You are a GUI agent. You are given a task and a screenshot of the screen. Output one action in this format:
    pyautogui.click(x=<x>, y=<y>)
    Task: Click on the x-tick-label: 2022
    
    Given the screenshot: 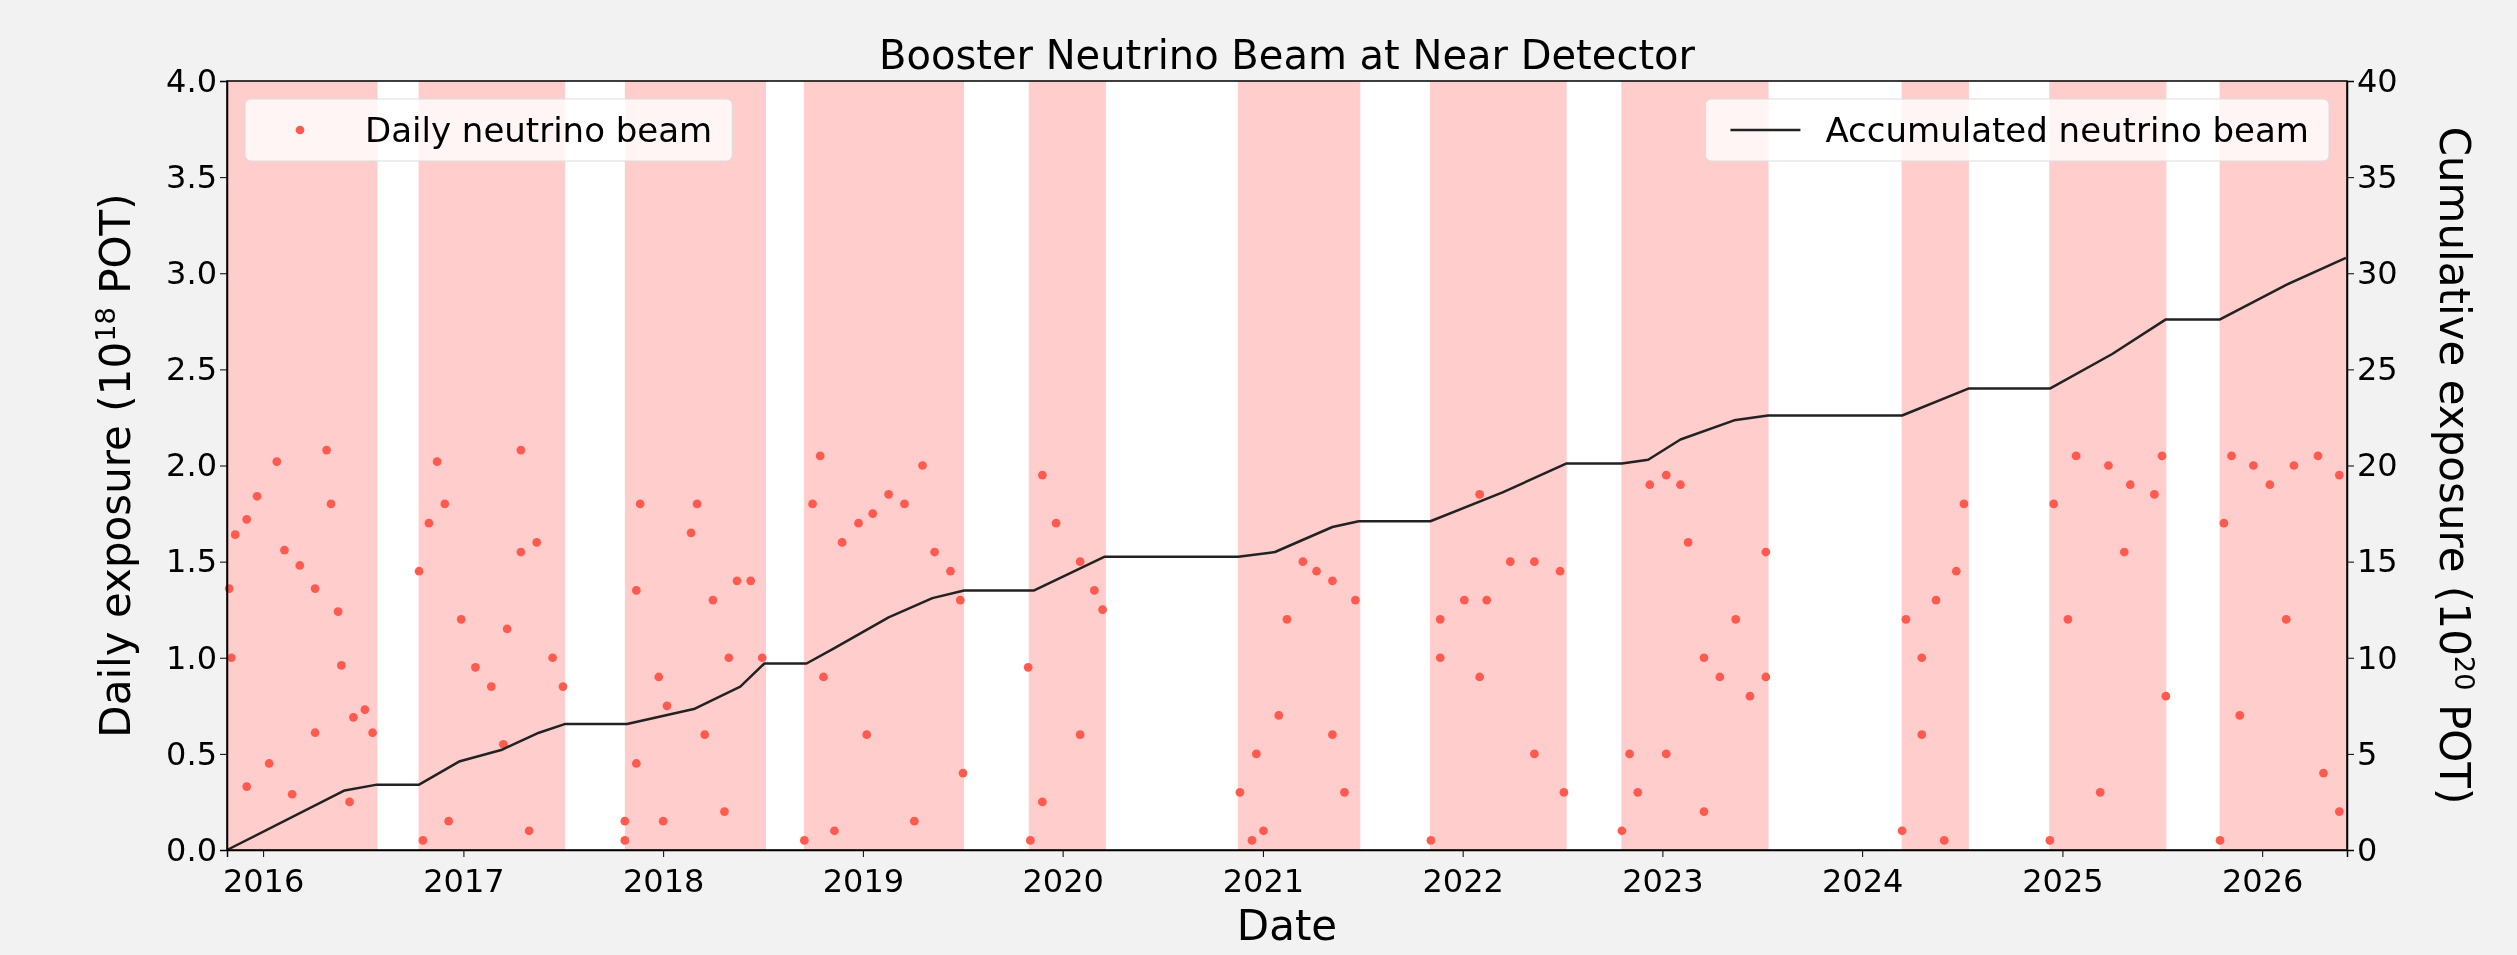 What is the action you would take?
    pyautogui.click(x=1463, y=881)
    